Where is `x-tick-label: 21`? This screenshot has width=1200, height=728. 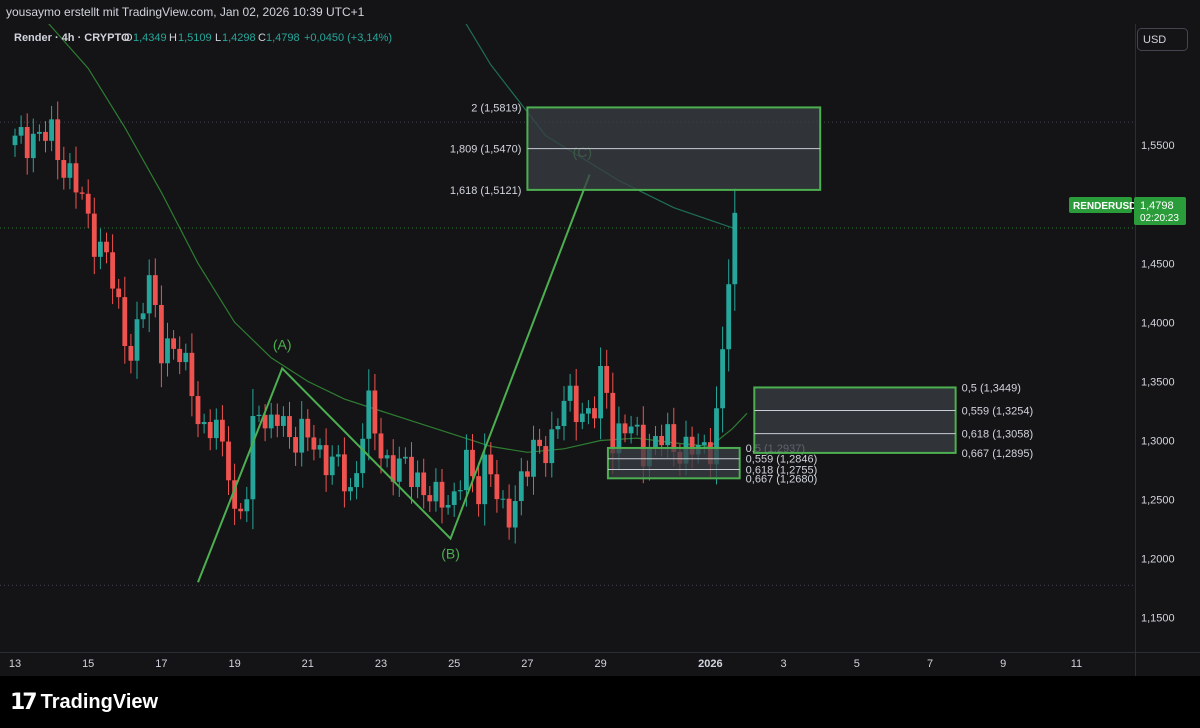
x-tick-label: 21 is located at coordinates (308, 664).